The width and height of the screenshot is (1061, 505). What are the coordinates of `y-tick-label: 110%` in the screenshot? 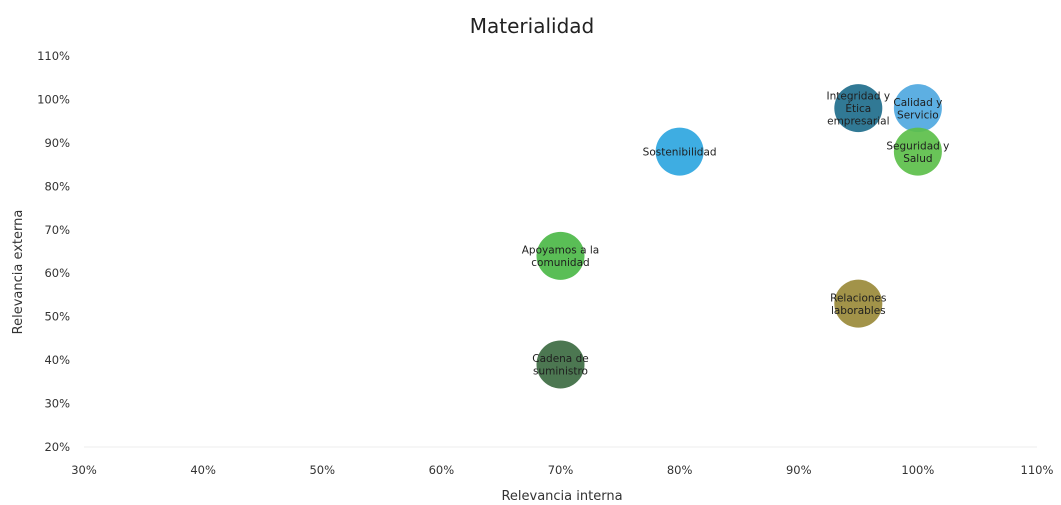 It's located at (53, 56).